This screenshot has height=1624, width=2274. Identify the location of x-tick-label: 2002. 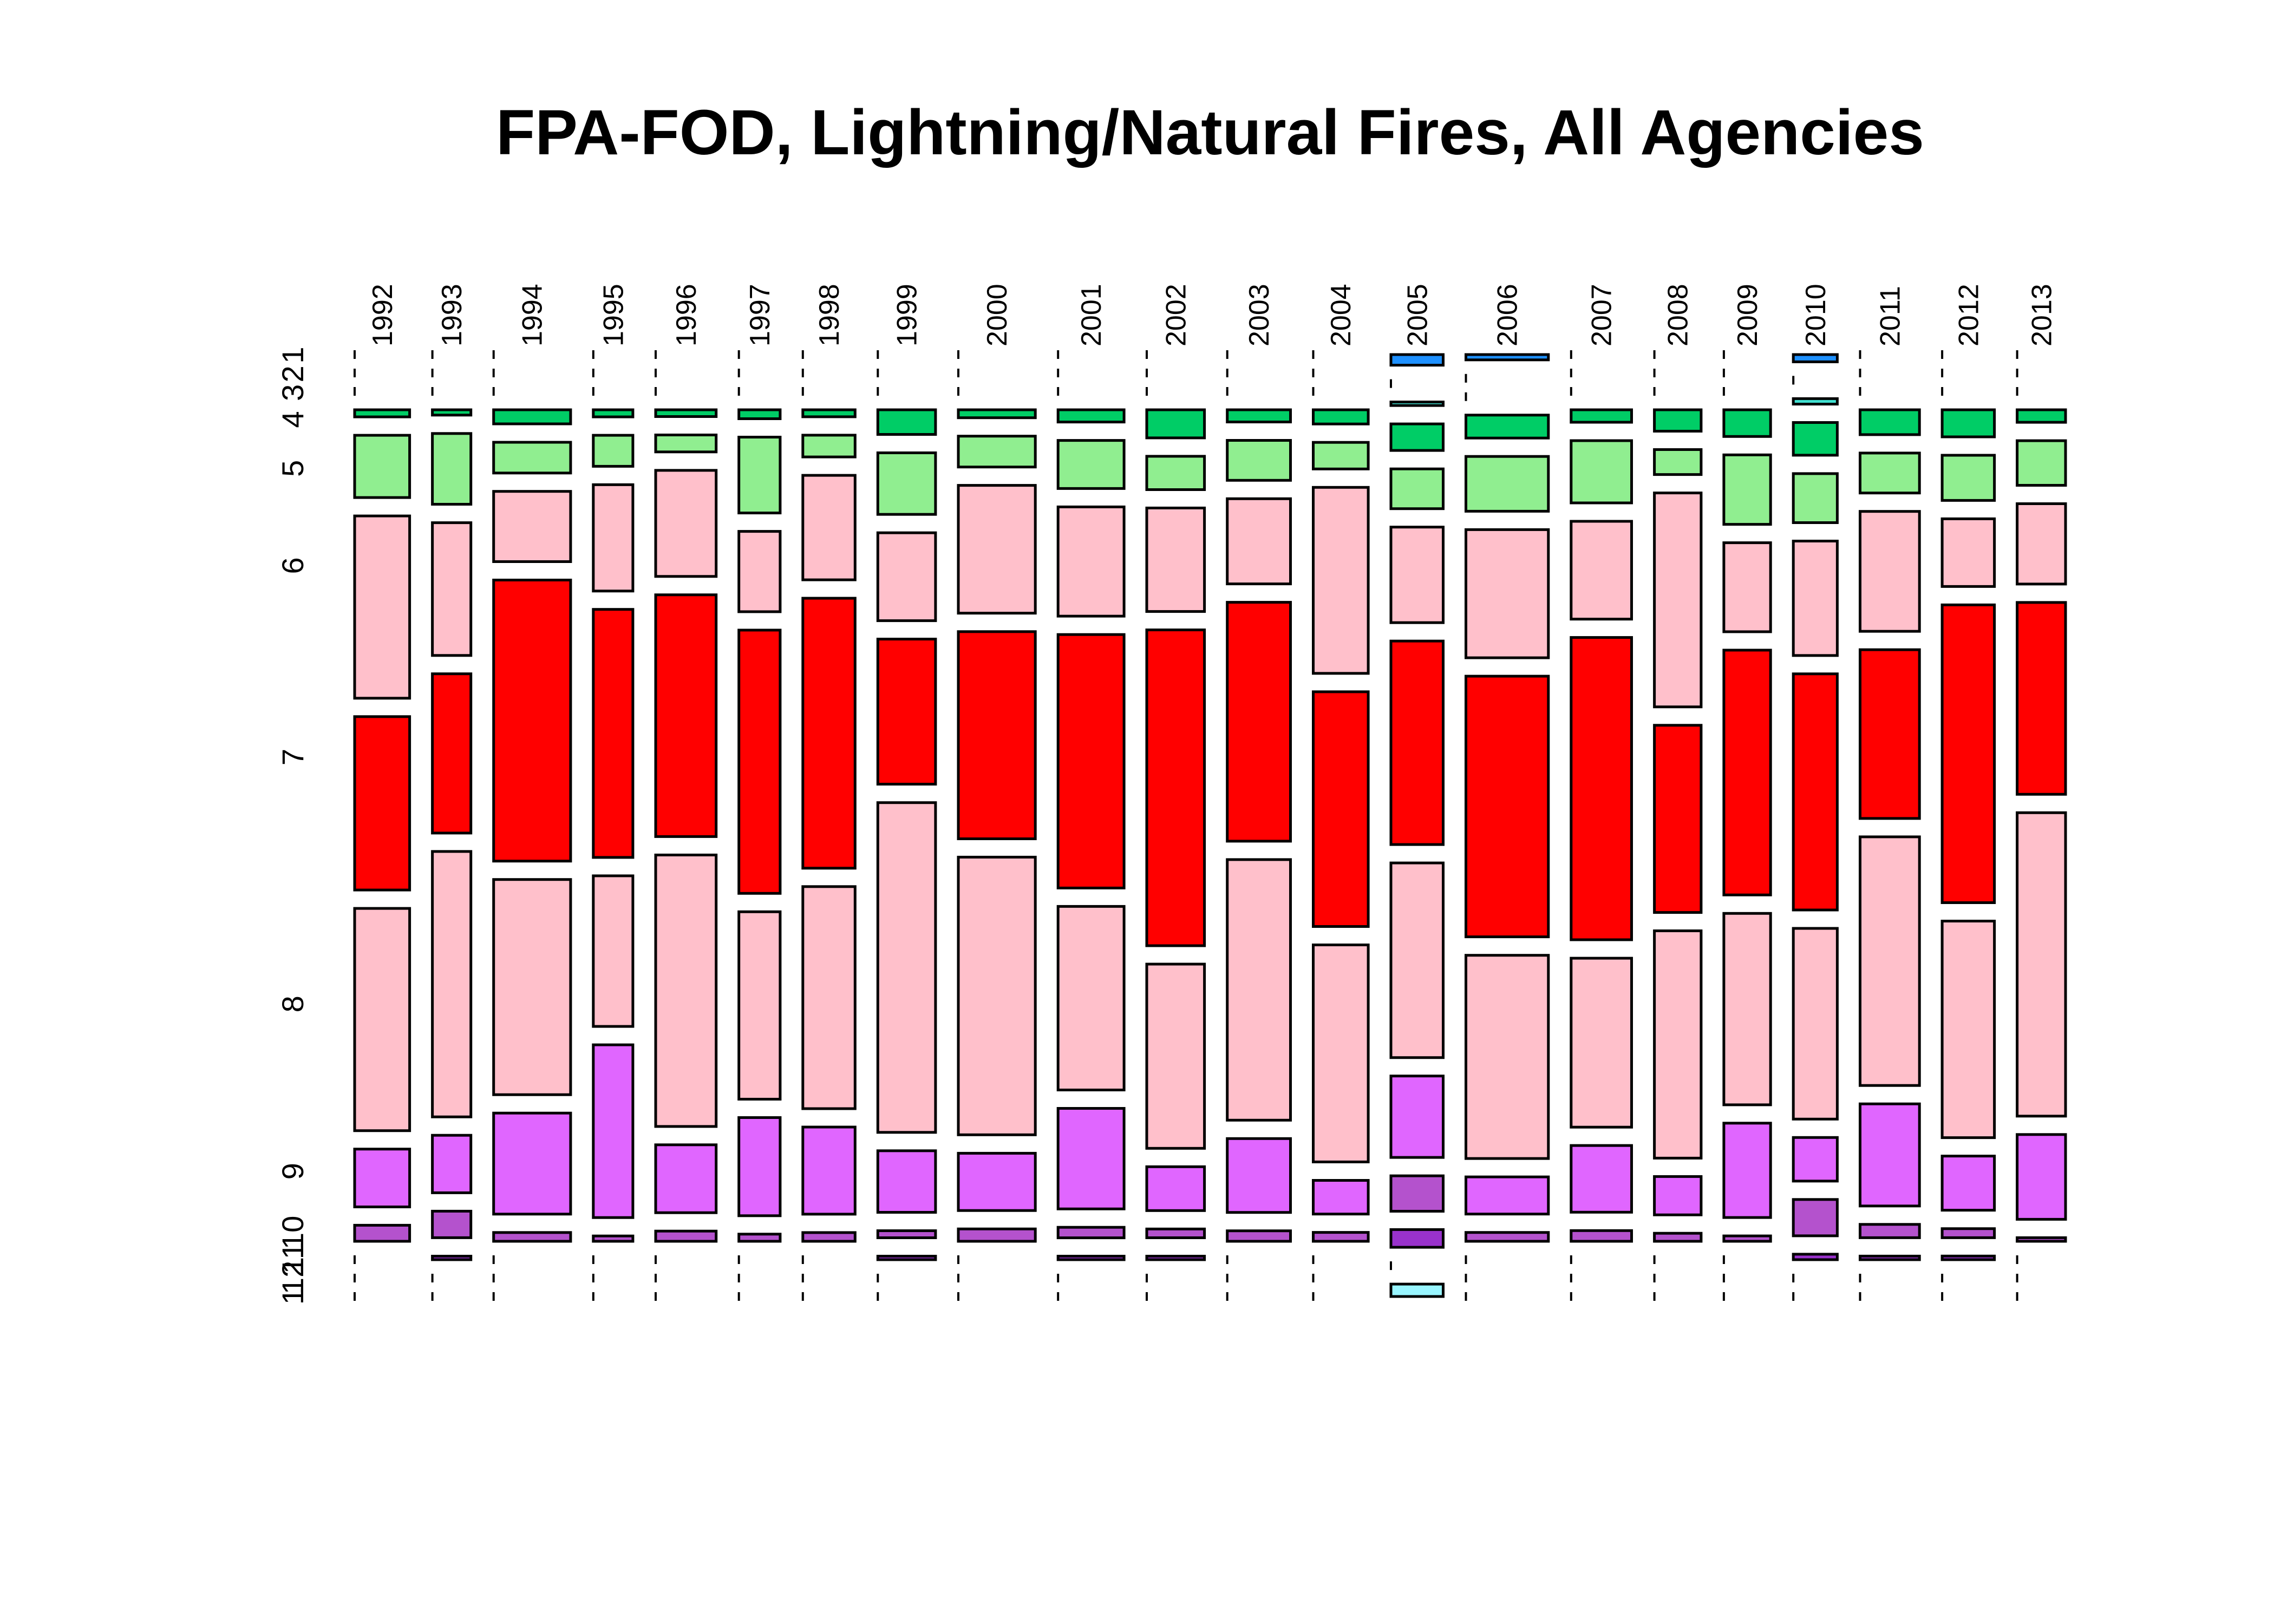
(1176, 315).